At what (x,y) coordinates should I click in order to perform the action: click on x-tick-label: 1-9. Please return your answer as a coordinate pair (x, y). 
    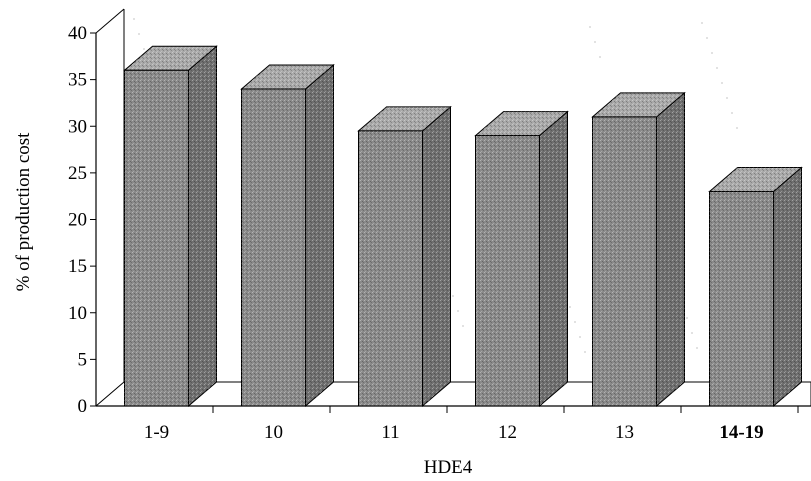
    Looking at the image, I should click on (156, 432).